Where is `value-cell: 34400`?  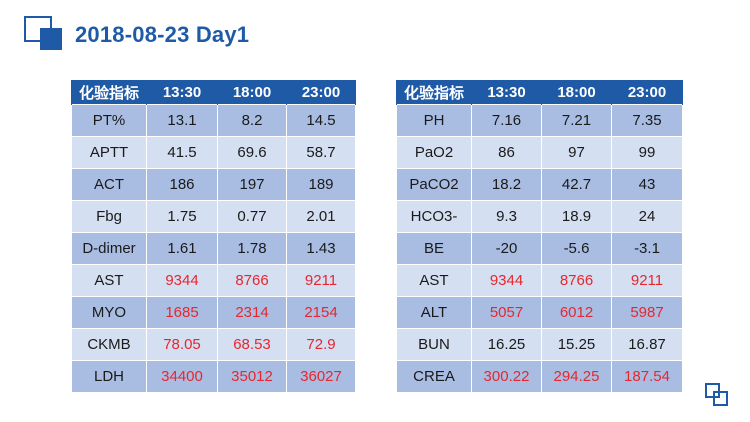
value-cell: 34400 is located at coordinates (182, 376).